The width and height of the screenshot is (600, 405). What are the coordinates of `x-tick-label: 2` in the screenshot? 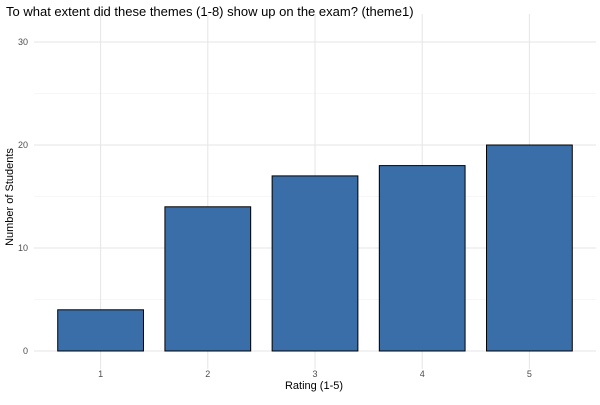 It's located at (207, 374).